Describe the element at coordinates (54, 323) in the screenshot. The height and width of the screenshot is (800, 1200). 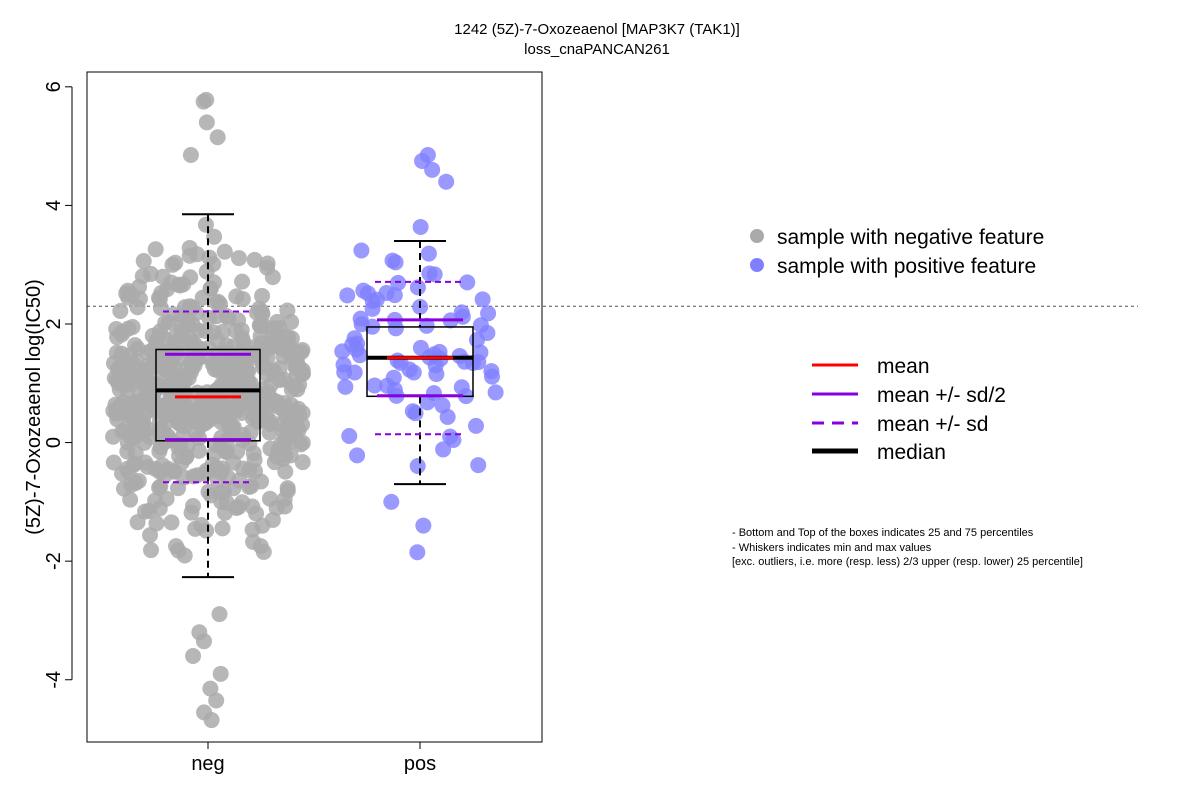
I see `y-tick-label: 2` at that location.